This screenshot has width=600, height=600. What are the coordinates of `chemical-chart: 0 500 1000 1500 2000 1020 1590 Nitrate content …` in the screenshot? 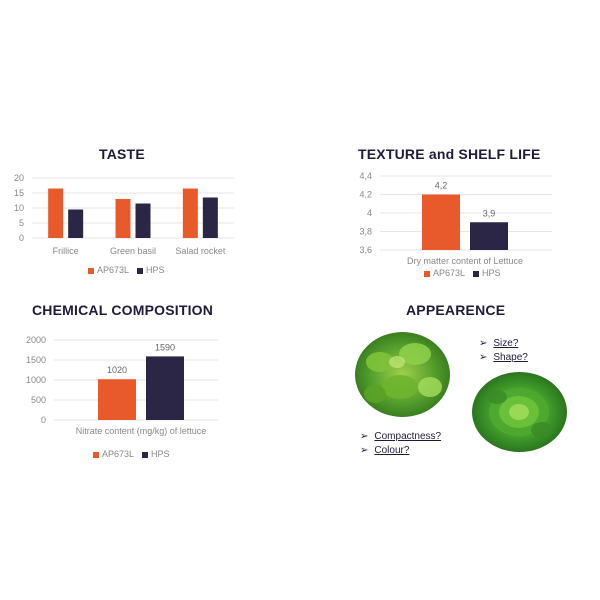 It's located at (122, 385).